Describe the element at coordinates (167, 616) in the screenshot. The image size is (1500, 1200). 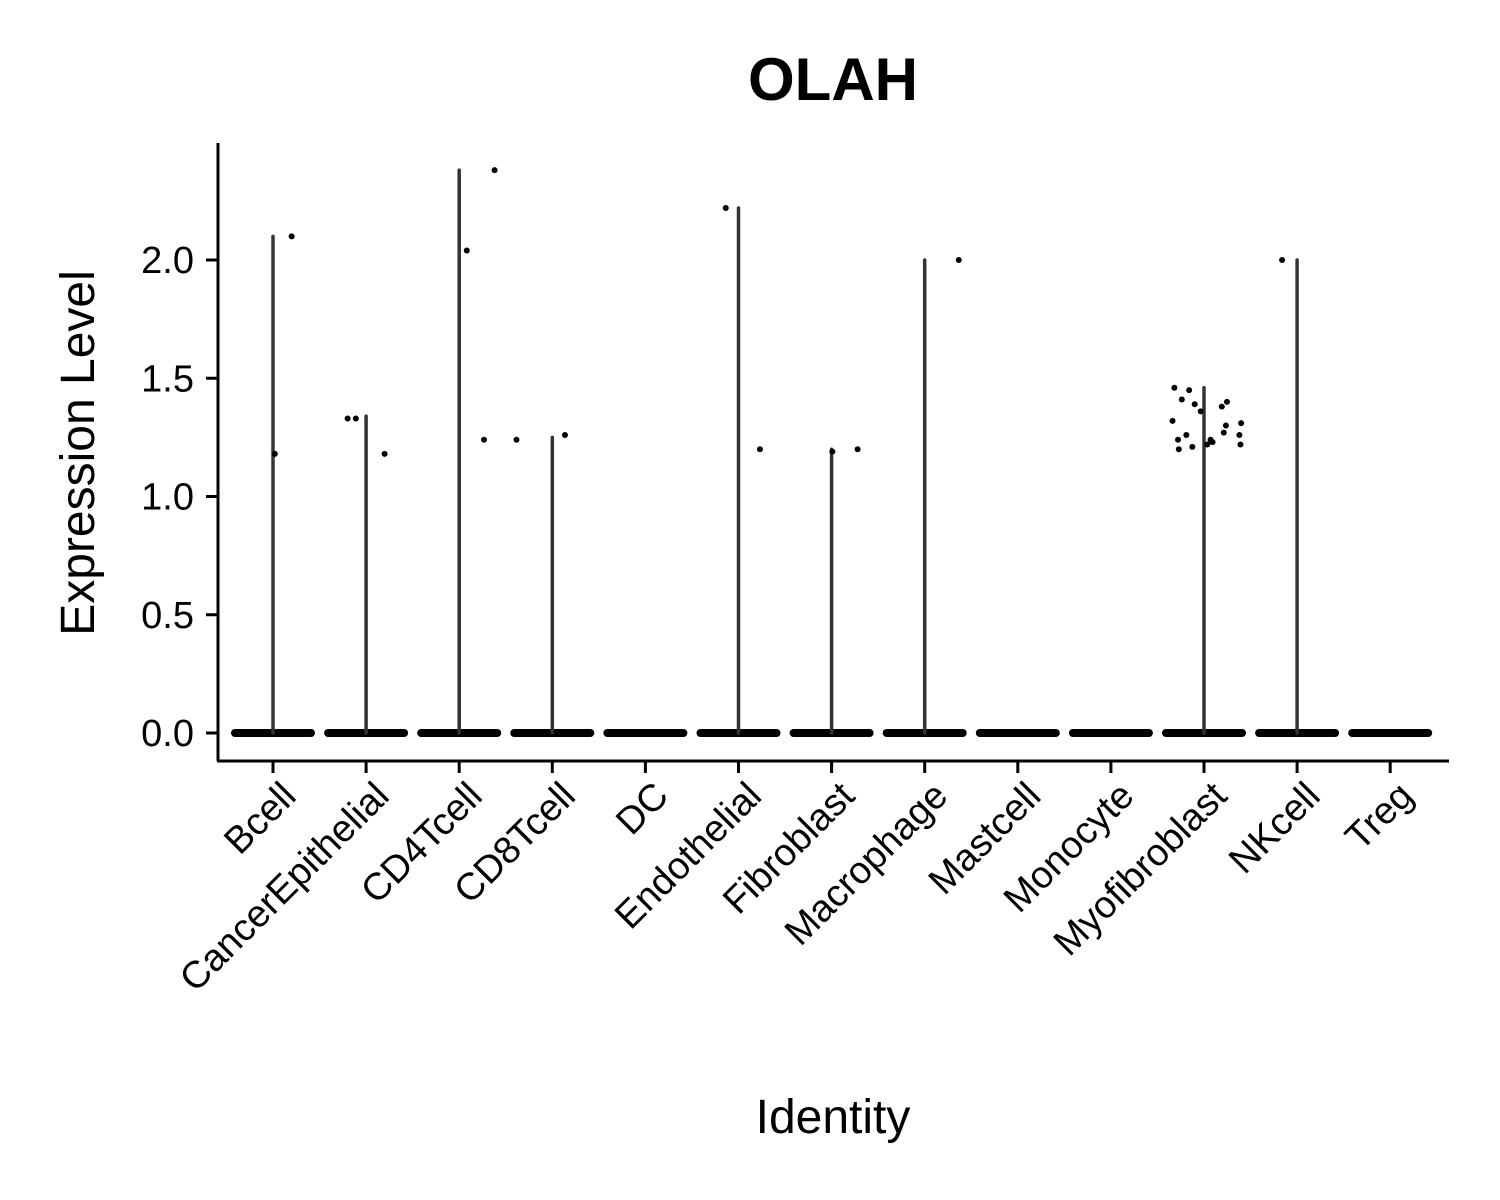
I see `y-tick-label: 0.5` at that location.